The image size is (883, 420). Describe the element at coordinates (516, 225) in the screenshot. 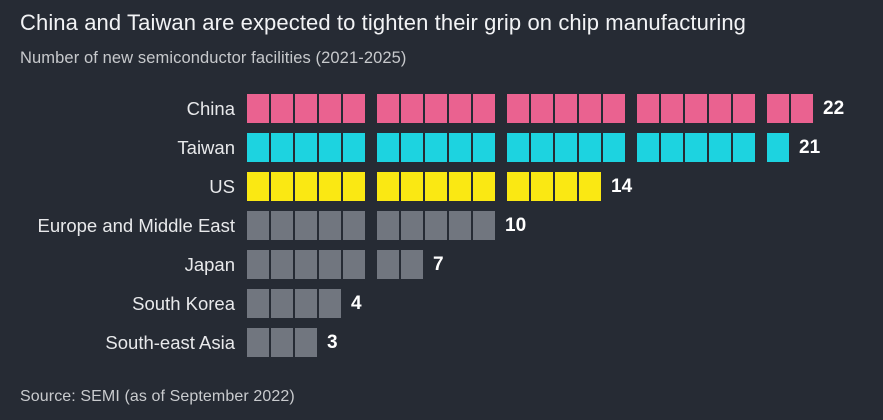

I see `value-label: 10` at that location.